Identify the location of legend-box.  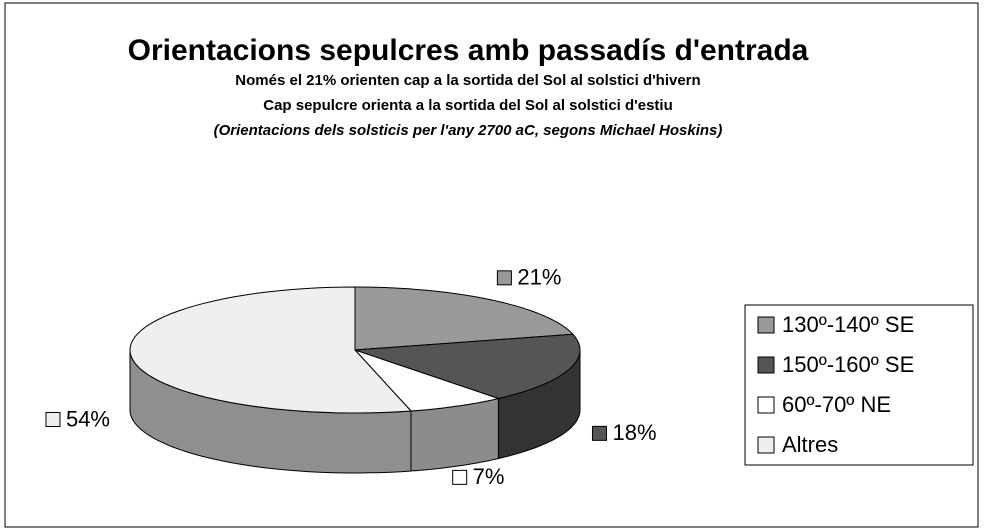
(859, 385).